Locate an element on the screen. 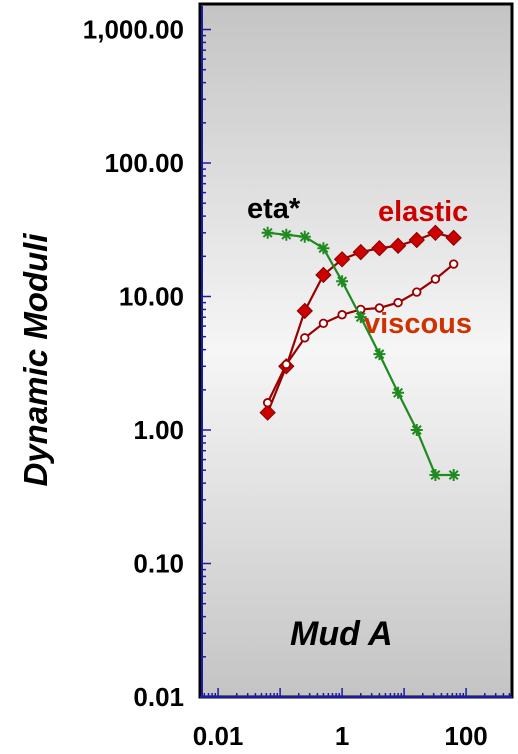 The image size is (518, 754). series-label-elastic: elastic is located at coordinates (423, 212).